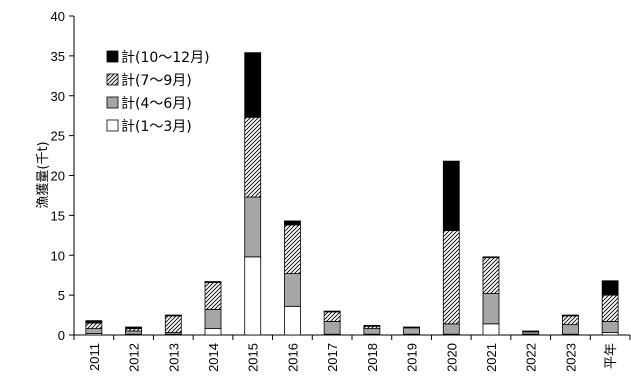 The image size is (631, 385). Describe the element at coordinates (156, 81) in the screenshot. I see `legend-label: 計(7～9月)` at that location.